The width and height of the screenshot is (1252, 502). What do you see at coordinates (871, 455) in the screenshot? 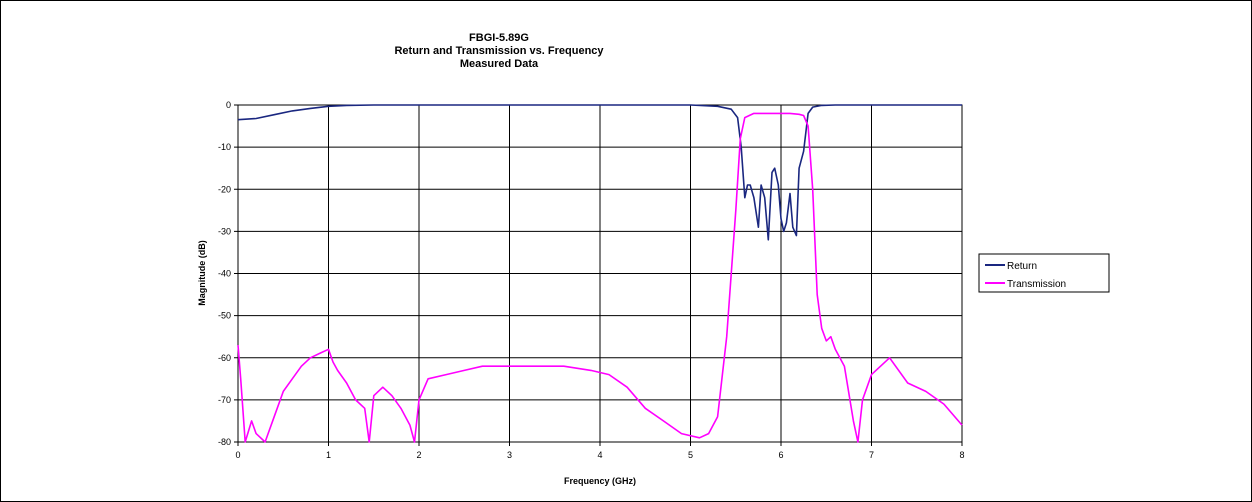
I see `x-tick-label: 7` at bounding box center [871, 455].